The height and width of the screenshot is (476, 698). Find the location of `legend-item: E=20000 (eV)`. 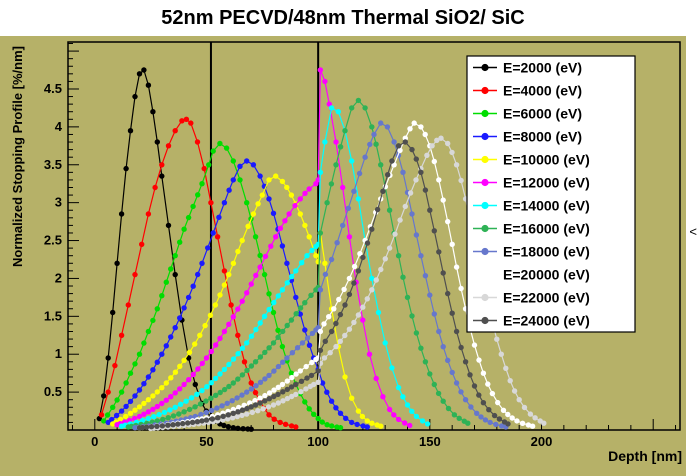

legend-item: E=20000 (eV) is located at coordinates (531, 275).